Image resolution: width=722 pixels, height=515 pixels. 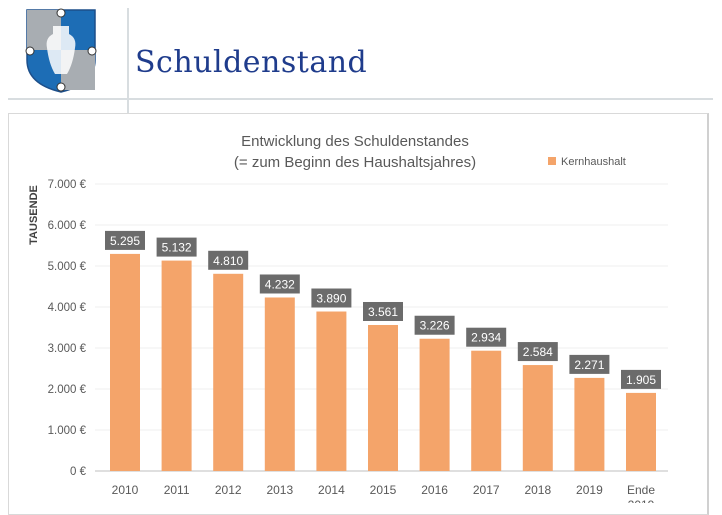 I want to click on data-label: 3.561, so click(x=383, y=312).